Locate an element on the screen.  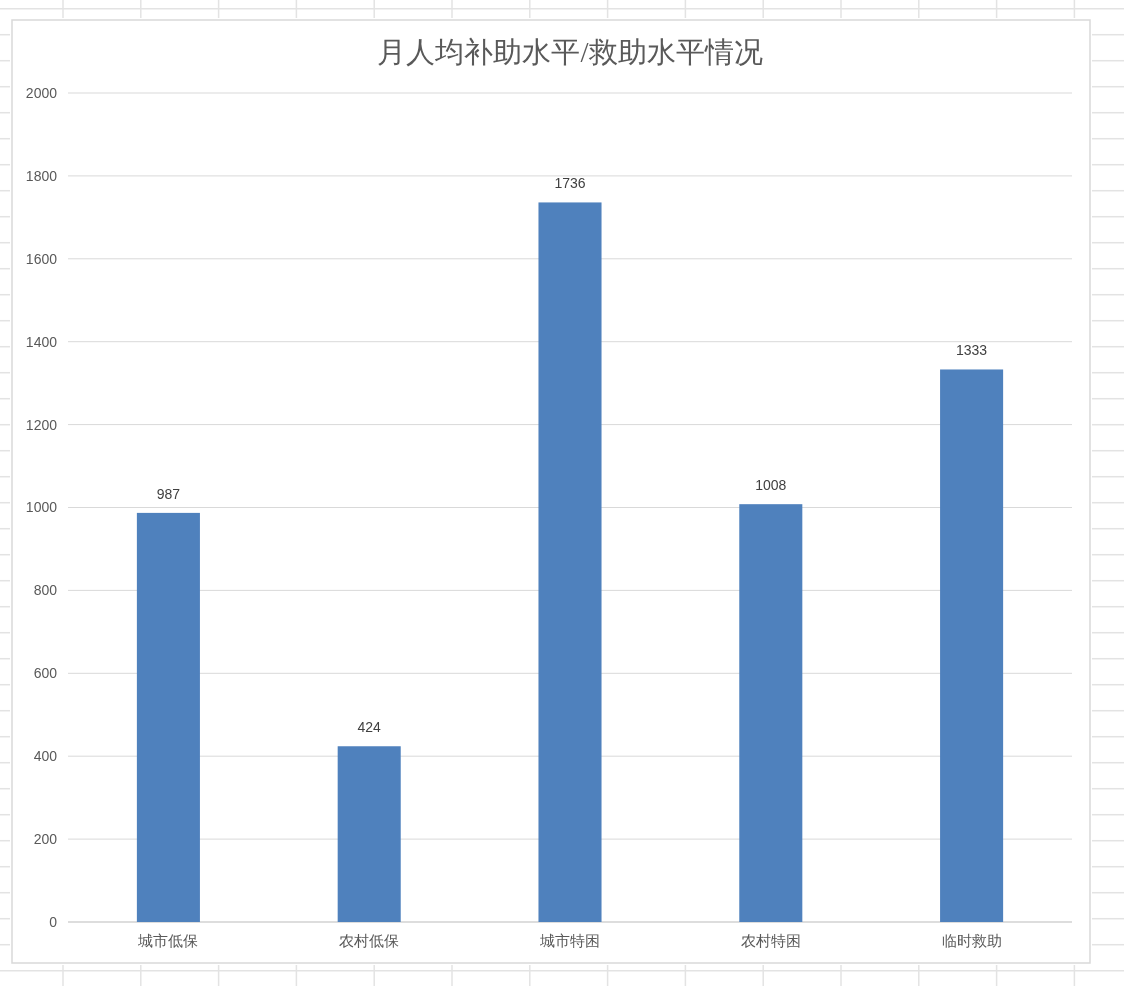
data-label: 987 is located at coordinates (168, 493).